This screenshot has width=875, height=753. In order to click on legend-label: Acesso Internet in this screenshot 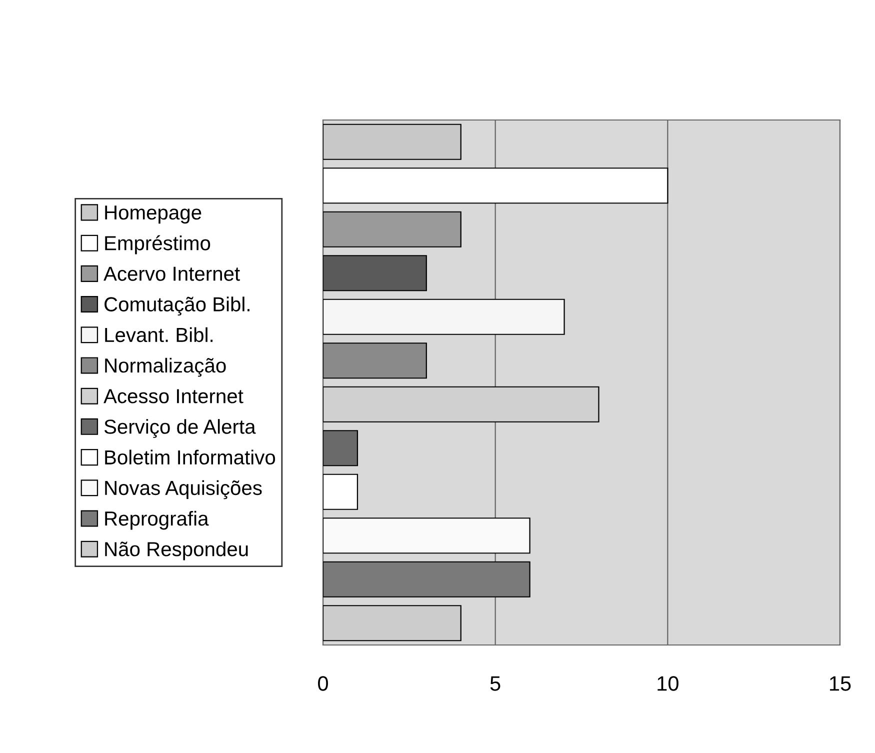, I will do `click(174, 396)`.